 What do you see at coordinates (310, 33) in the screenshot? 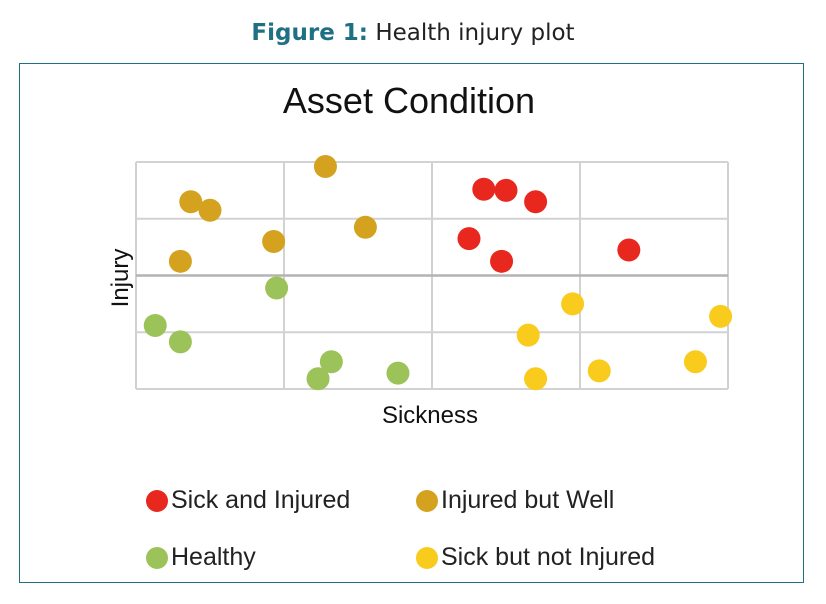
I see `figure-label: Figure 1:` at bounding box center [310, 33].